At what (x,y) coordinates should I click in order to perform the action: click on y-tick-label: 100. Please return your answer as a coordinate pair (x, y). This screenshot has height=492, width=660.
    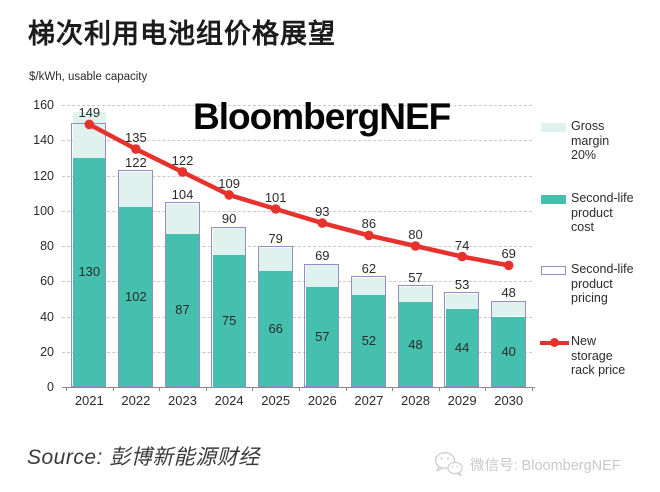
    Looking at the image, I should click on (43, 210).